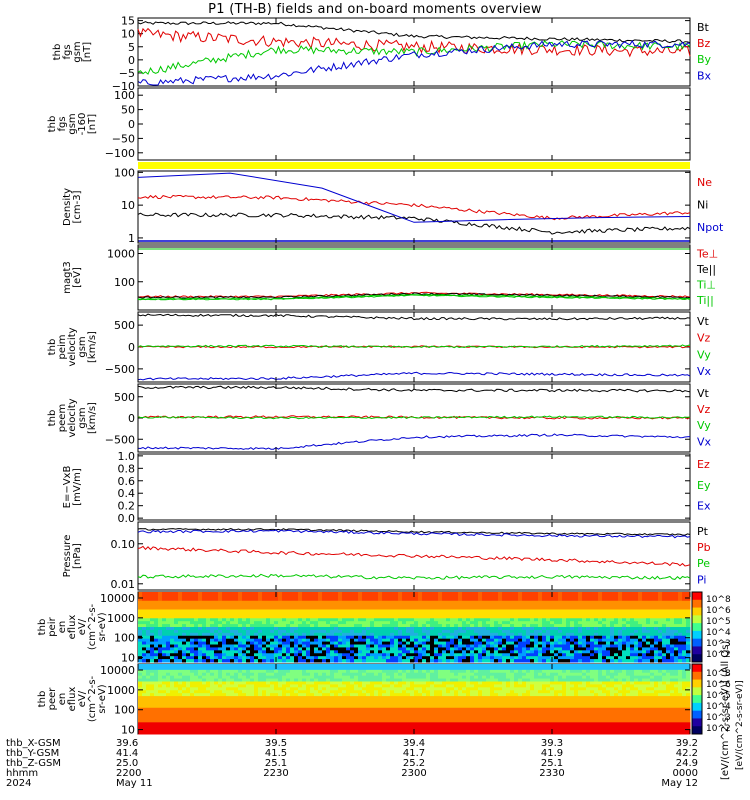 This screenshot has height=800, width=750. What do you see at coordinates (52, 626) in the screenshot?
I see `y-axis-label: peir` at bounding box center [52, 626].